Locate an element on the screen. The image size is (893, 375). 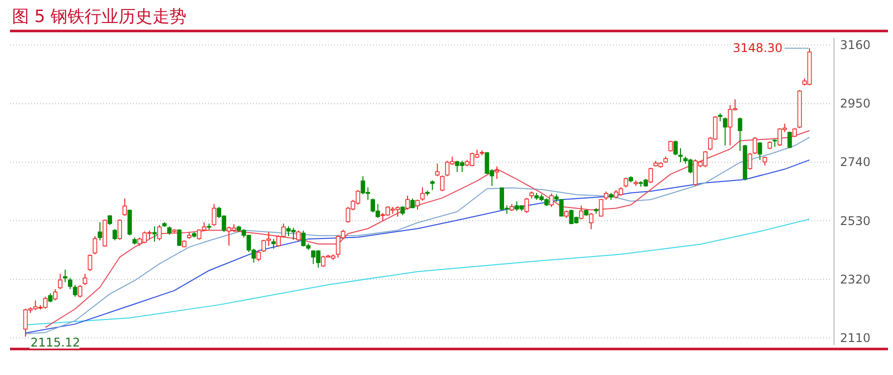
chart-title: 图 5 钢铁行业历史走势 is located at coordinates (99, 17).